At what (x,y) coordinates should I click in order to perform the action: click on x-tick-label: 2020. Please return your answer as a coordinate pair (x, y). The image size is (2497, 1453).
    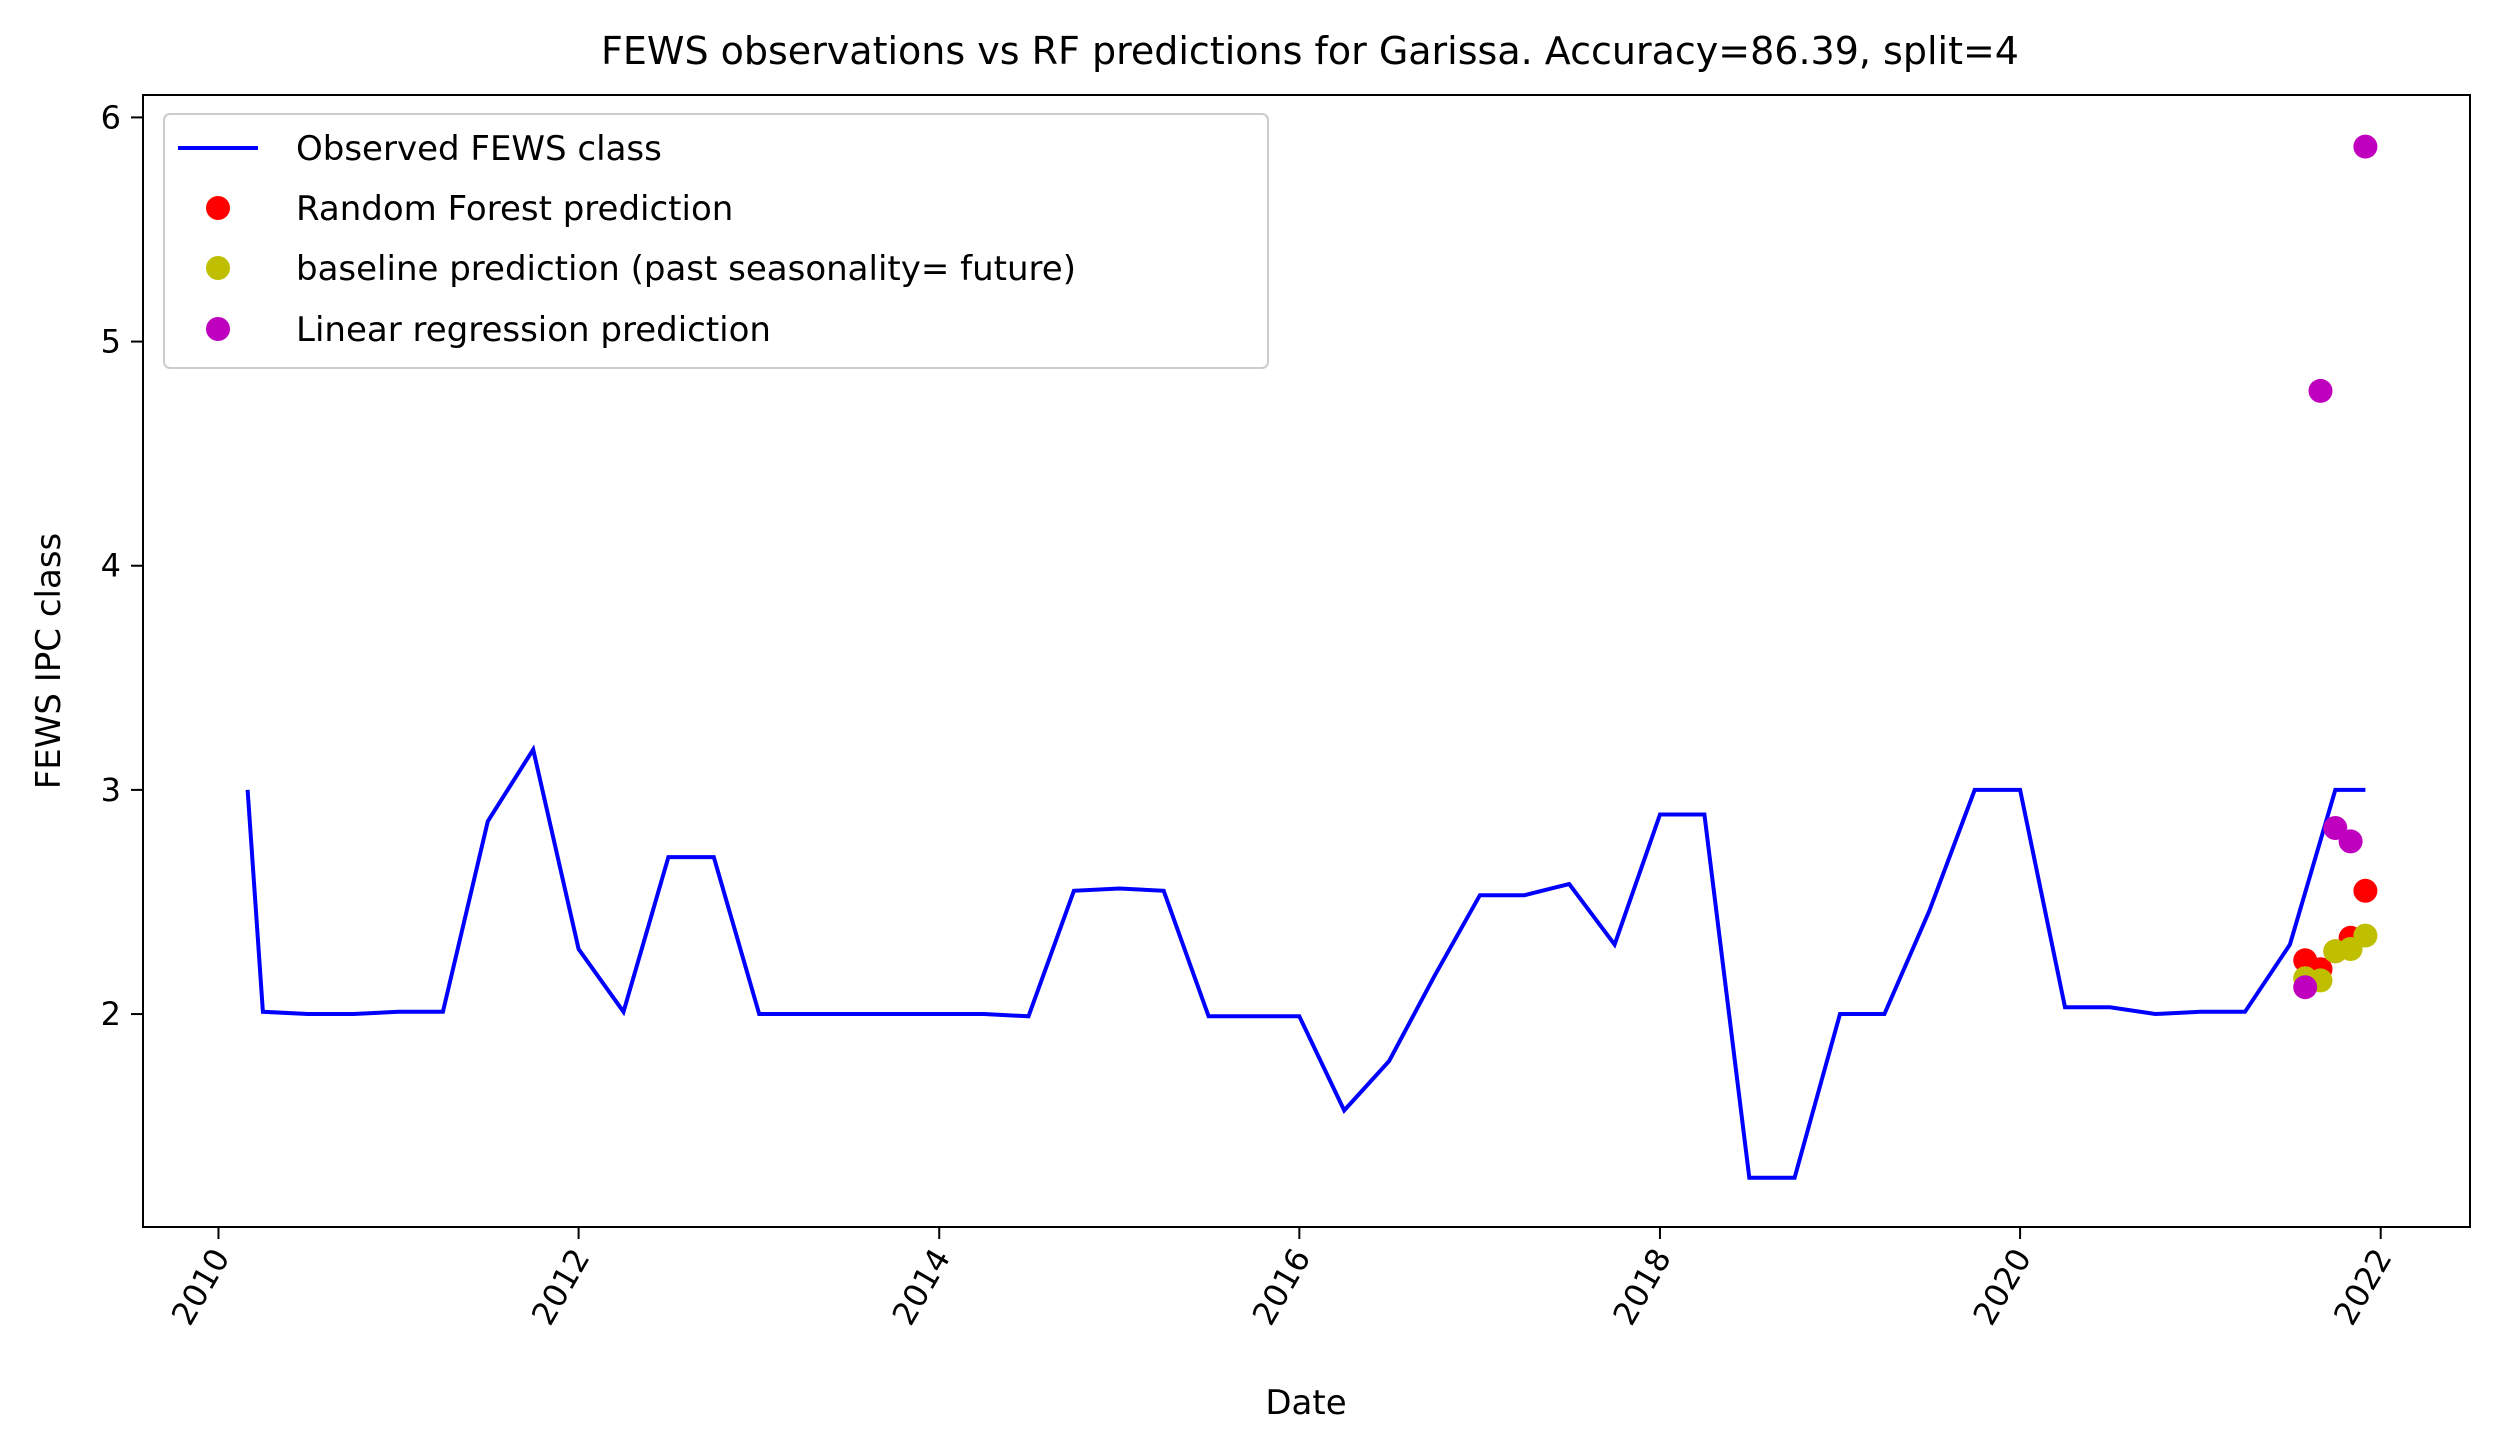
    Looking at the image, I should click on (2002, 1287).